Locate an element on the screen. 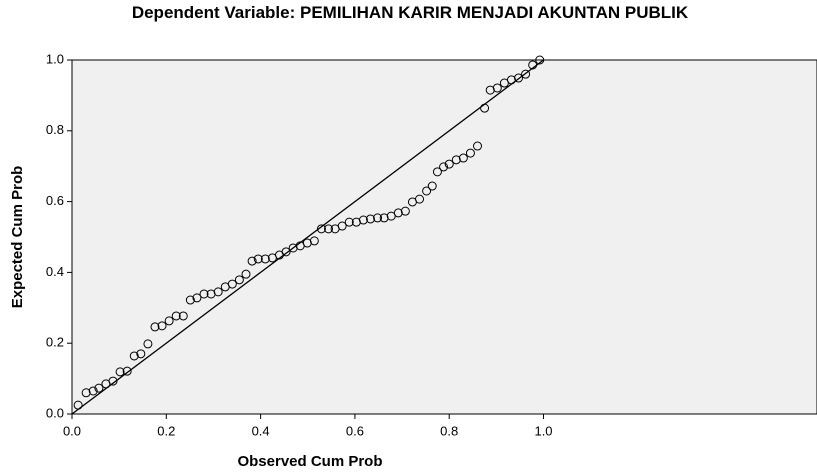 This screenshot has height=474, width=817. y-tick-label: 0.6 is located at coordinates (55, 200).